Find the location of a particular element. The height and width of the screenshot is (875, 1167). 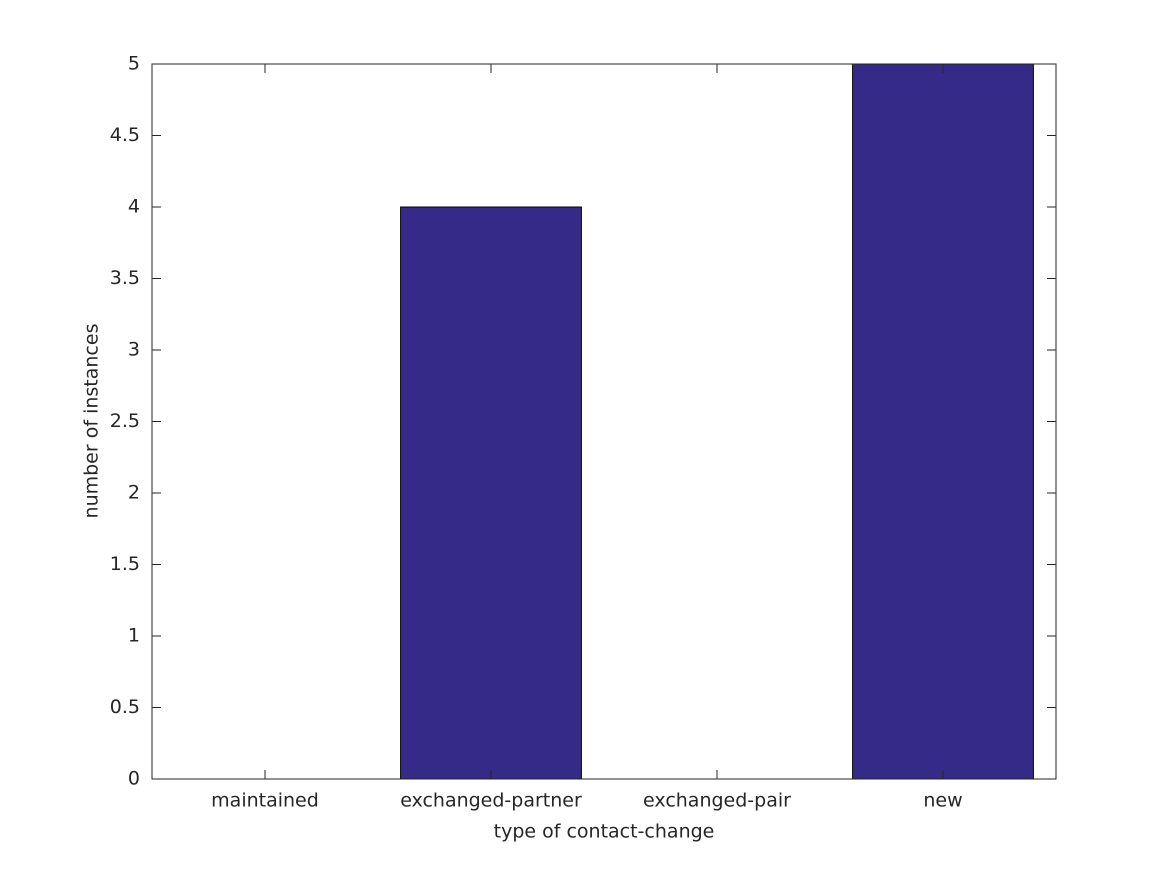

y-tick-label: 2.5 is located at coordinates (125, 421).